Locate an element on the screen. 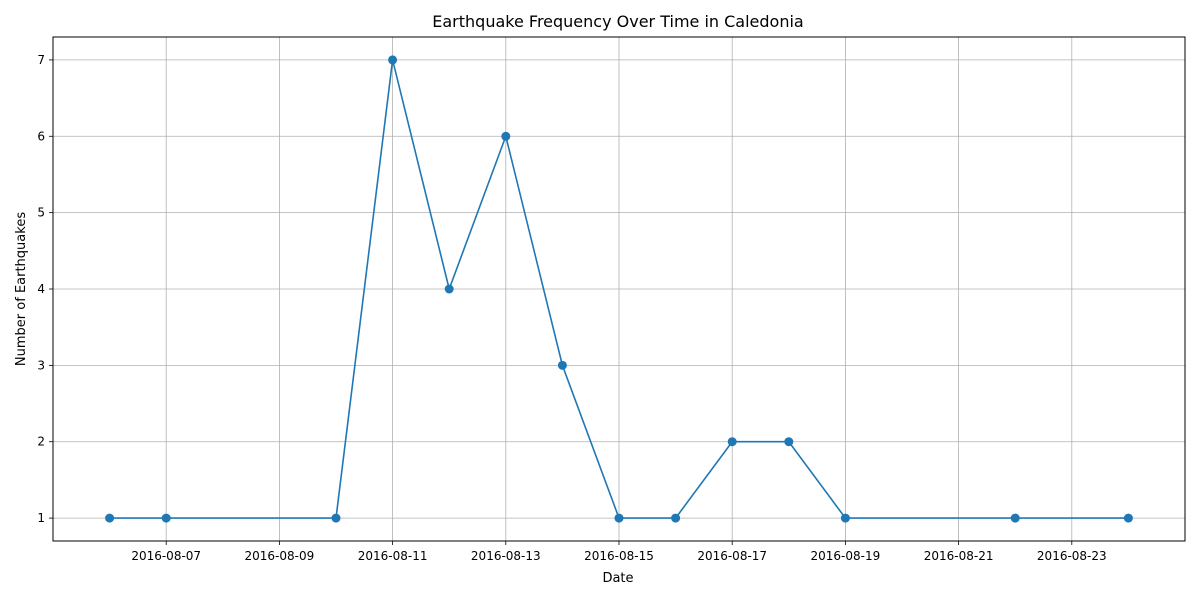 Image resolution: width=1200 pixels, height=604 pixels. x-tick-label: 2016-08-15 is located at coordinates (619, 556).